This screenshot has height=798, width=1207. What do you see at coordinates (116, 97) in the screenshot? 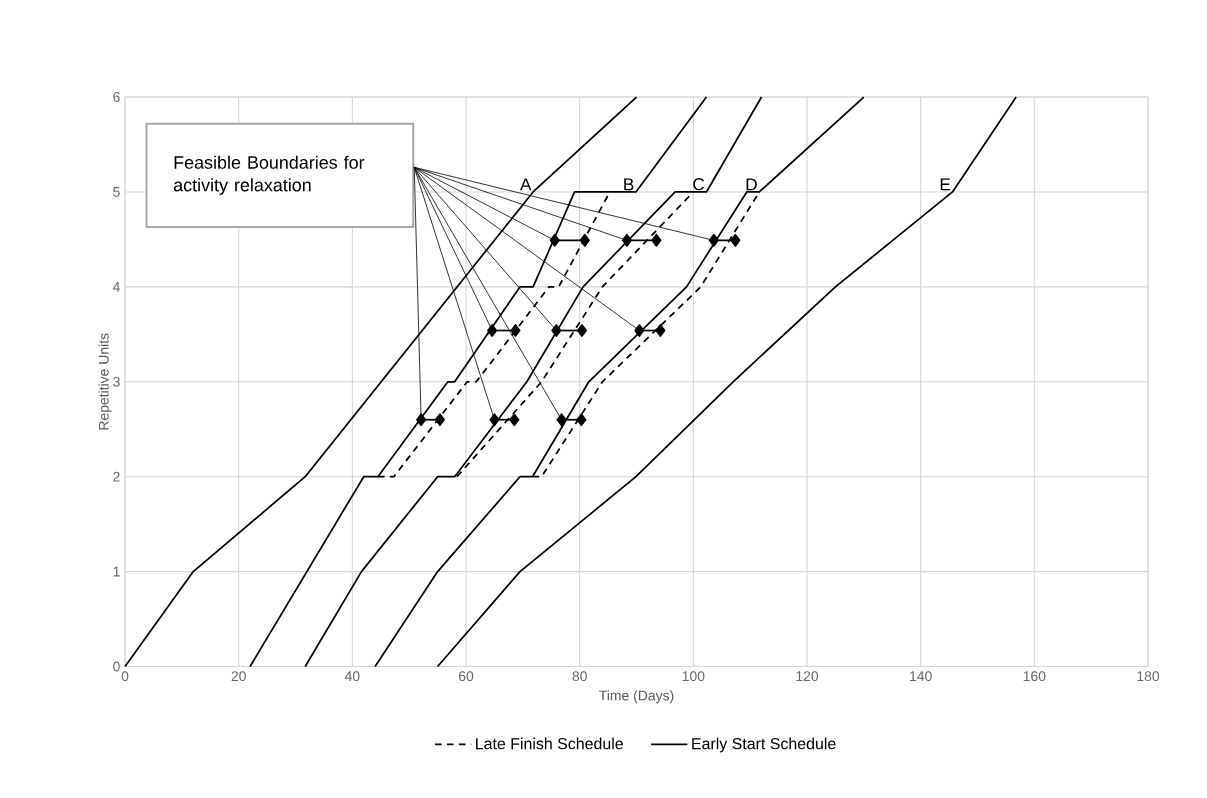
I see `y-tick-label: 6` at bounding box center [116, 97].